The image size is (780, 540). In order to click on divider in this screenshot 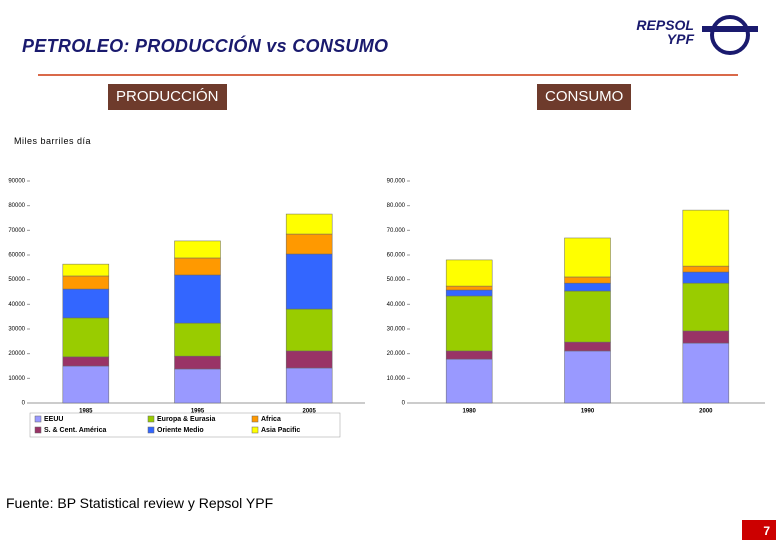, I will do `click(388, 75)`.